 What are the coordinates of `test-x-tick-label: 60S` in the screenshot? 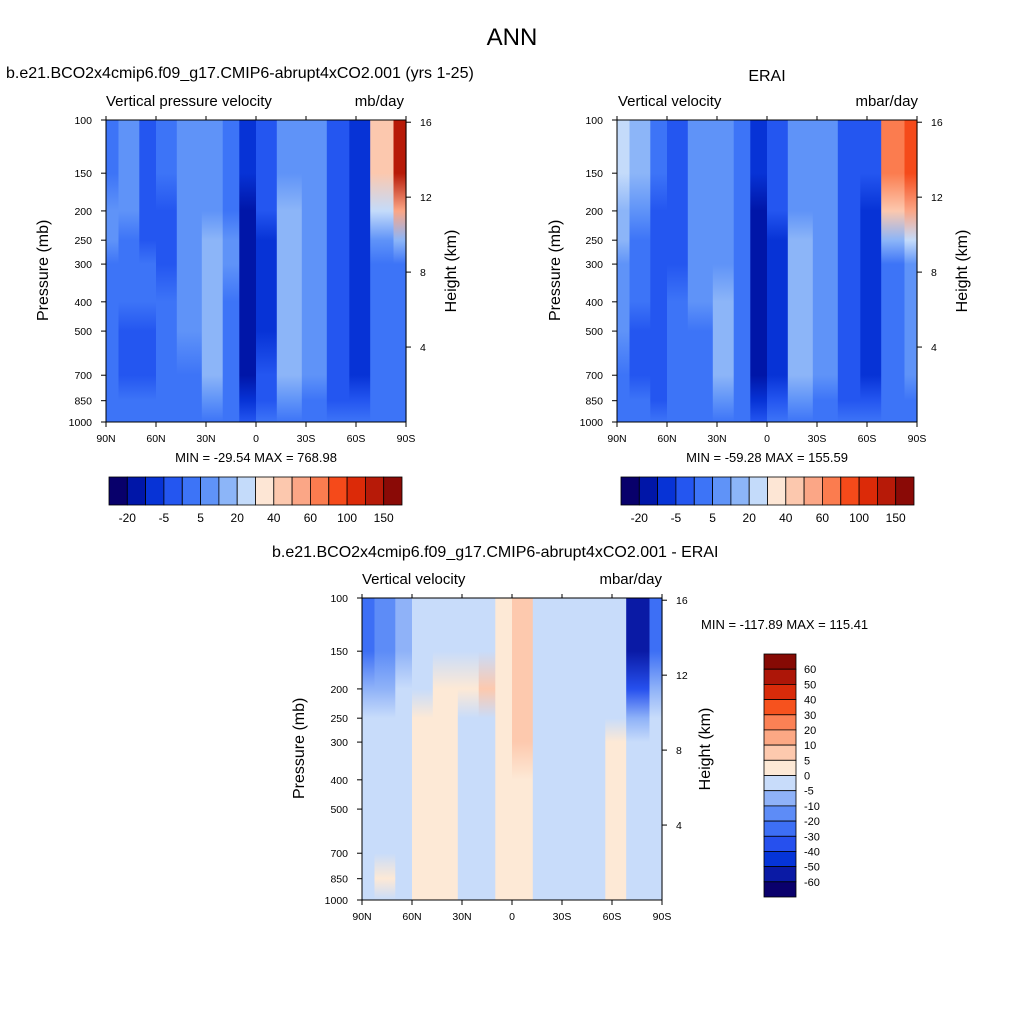 It's located at (356, 439).